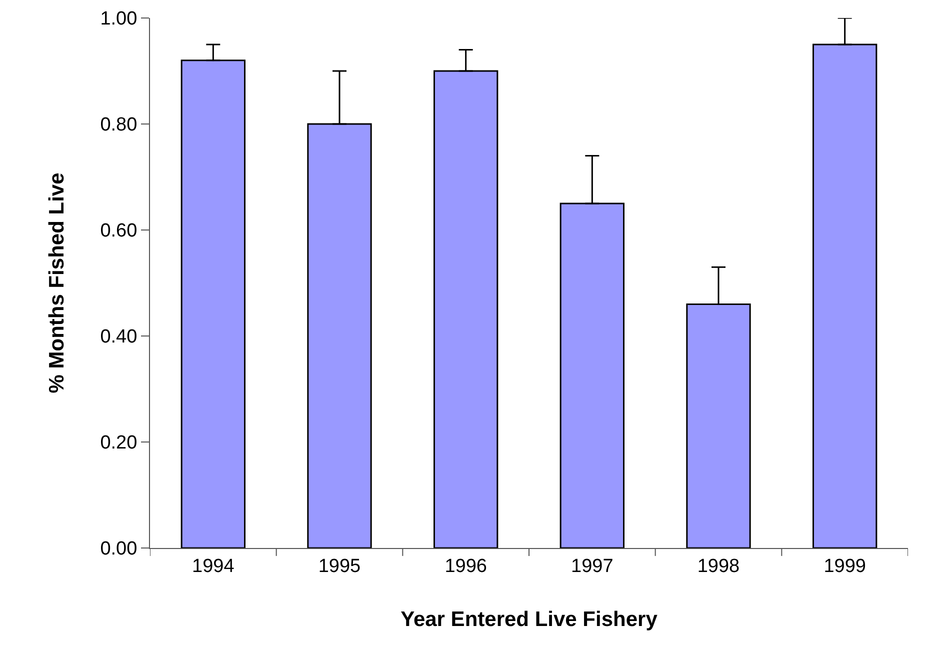  I want to click on x-axis-title: Year Entered Live Fishery, so click(529, 619).